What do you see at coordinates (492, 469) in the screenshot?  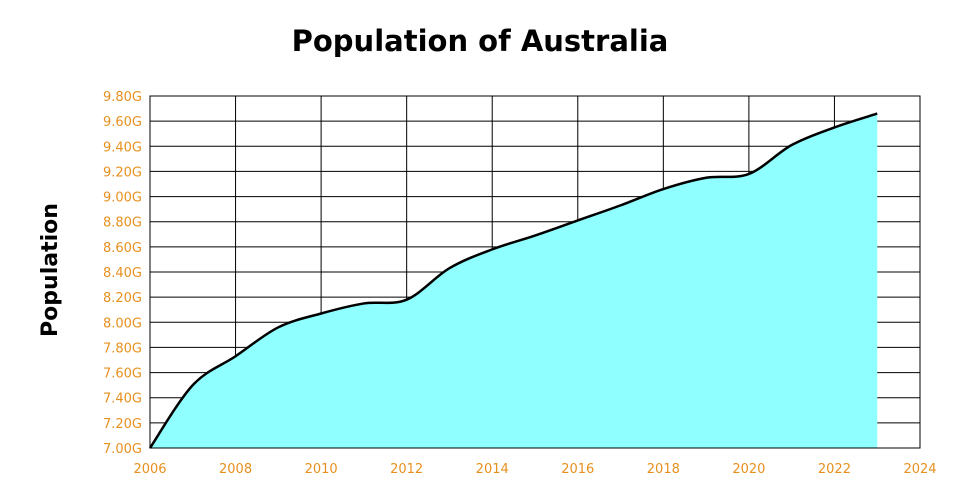 I see `x-tick-label: 2014` at bounding box center [492, 469].